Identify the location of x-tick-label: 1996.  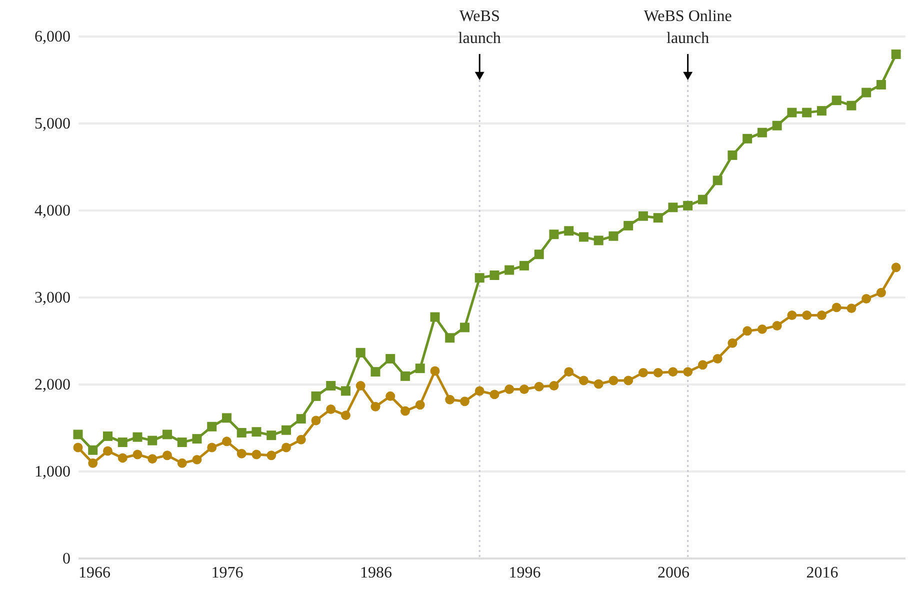
(524, 573).